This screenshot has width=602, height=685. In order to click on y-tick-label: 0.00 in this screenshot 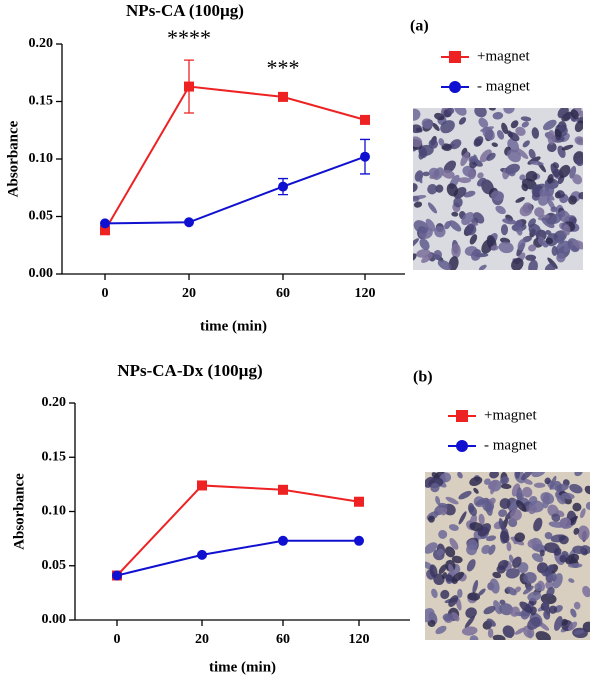, I will do `click(54, 619)`.